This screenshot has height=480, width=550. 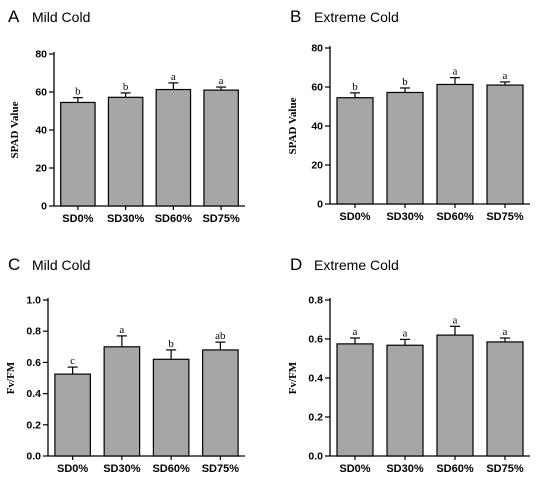 I want to click on panel-letter: C, so click(x=14, y=264).